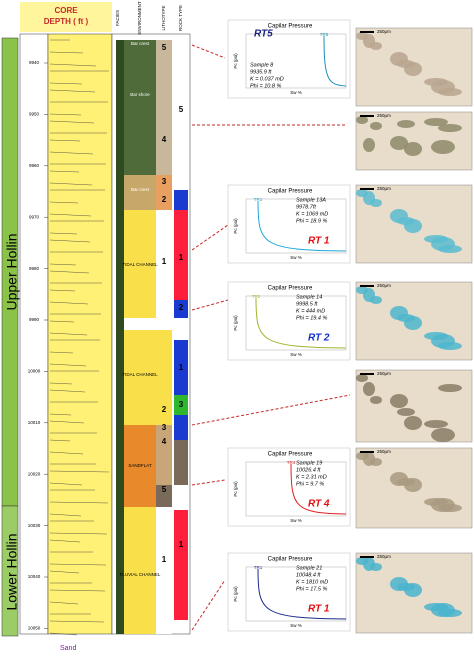 The image size is (474, 663). What do you see at coordinates (140, 374) in the screenshot?
I see `environment-label: TIDAL CHANNEL` at bounding box center [140, 374].